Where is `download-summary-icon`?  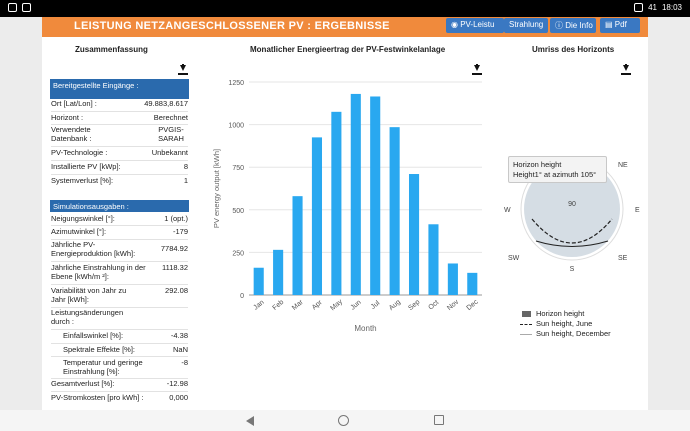 download-summary-icon is located at coordinates (183, 69).